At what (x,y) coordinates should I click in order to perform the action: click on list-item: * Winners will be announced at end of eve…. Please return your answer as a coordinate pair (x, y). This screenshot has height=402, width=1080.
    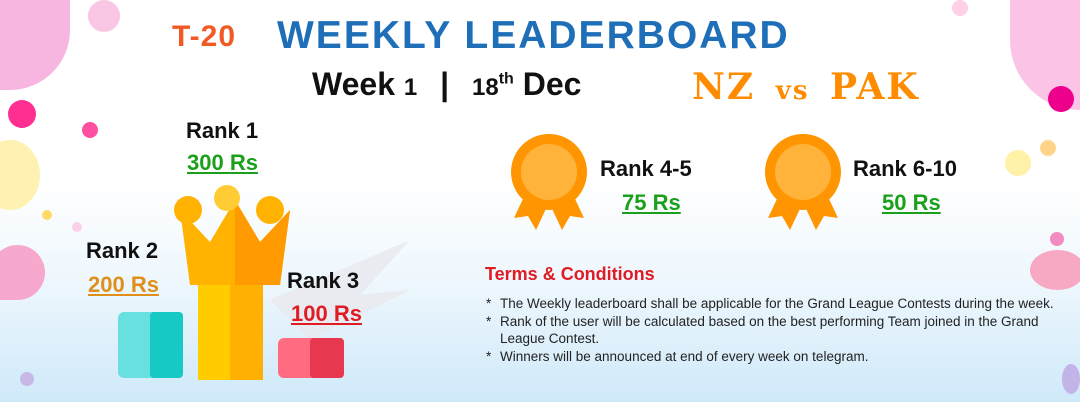
    Looking at the image, I should click on (677, 356).